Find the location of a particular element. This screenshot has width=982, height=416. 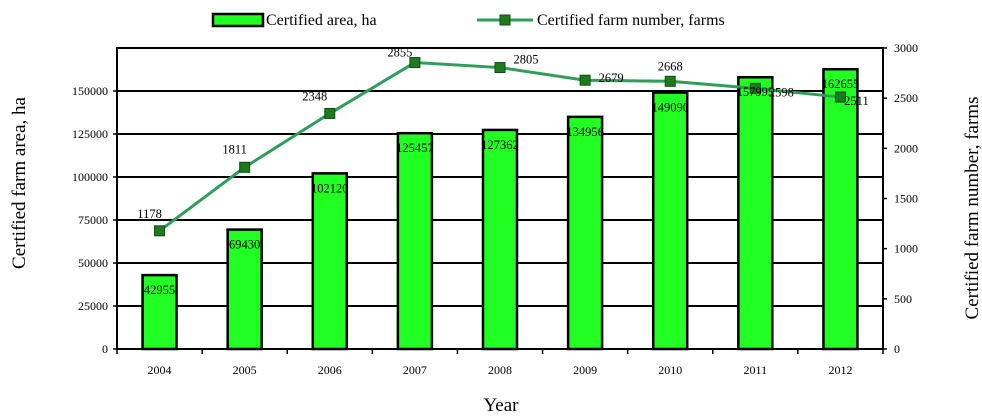

x-tick-label: 2010 is located at coordinates (670, 370).